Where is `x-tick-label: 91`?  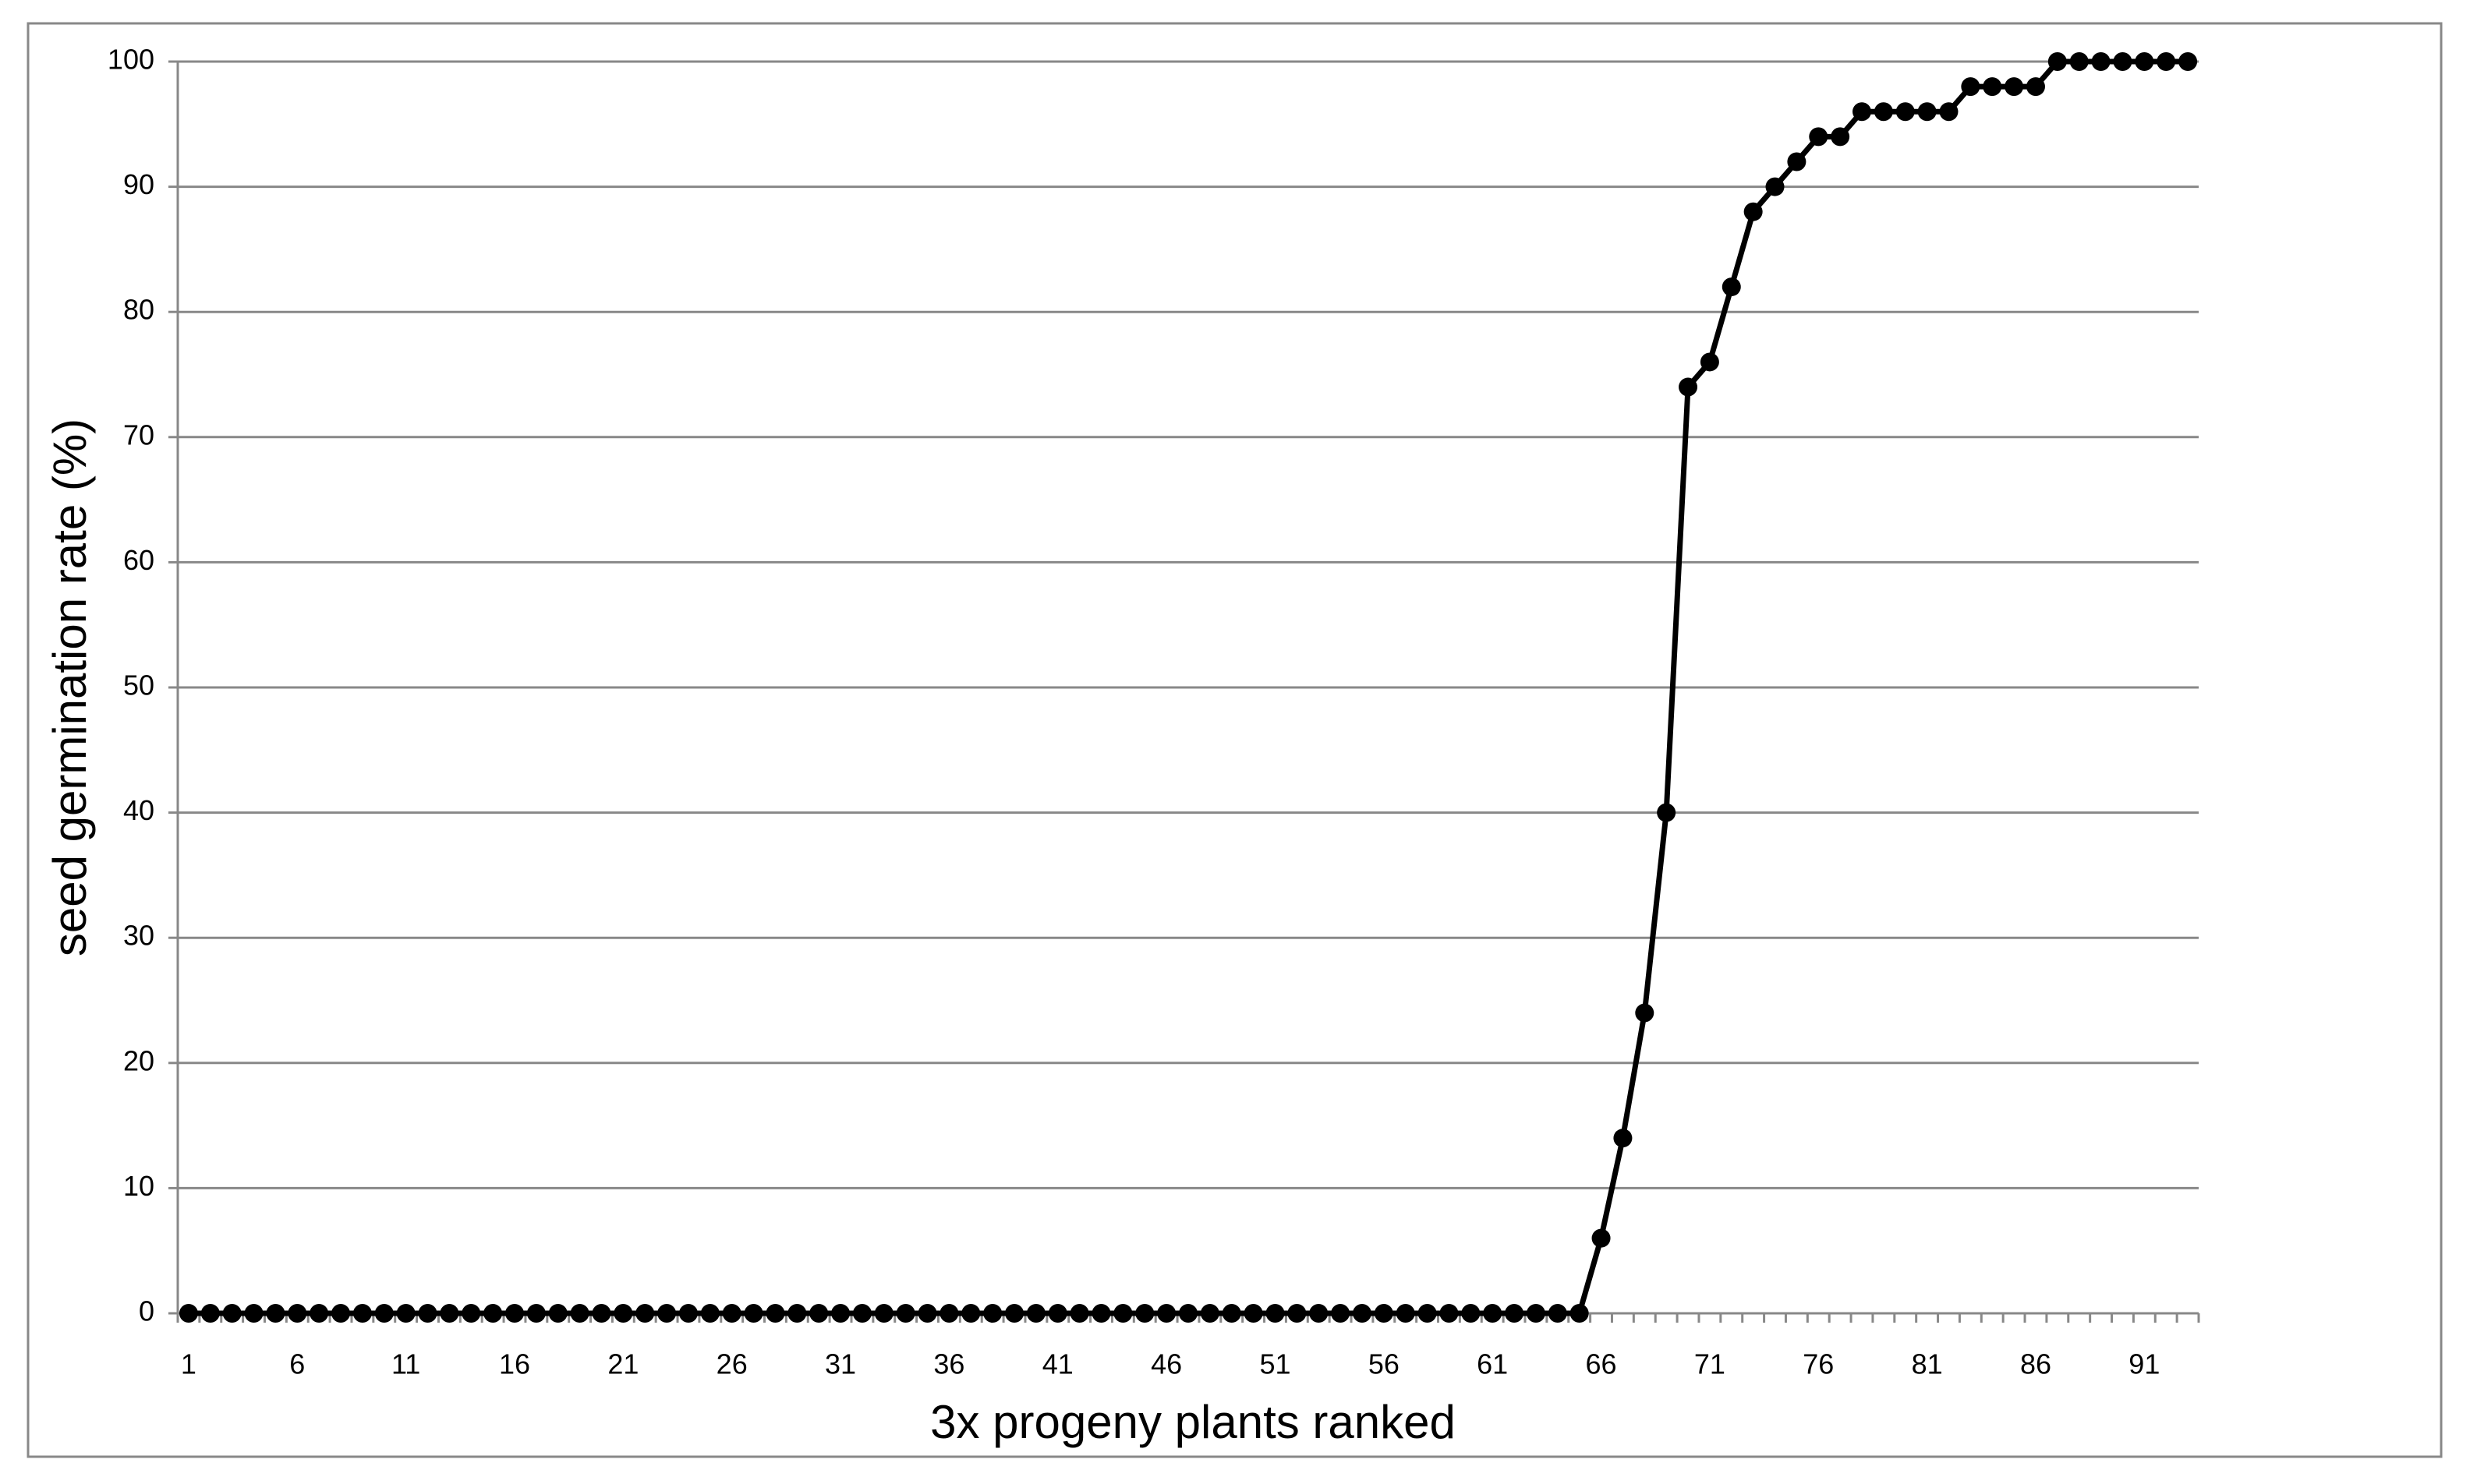
x-tick-label: 91 is located at coordinates (2144, 1364).